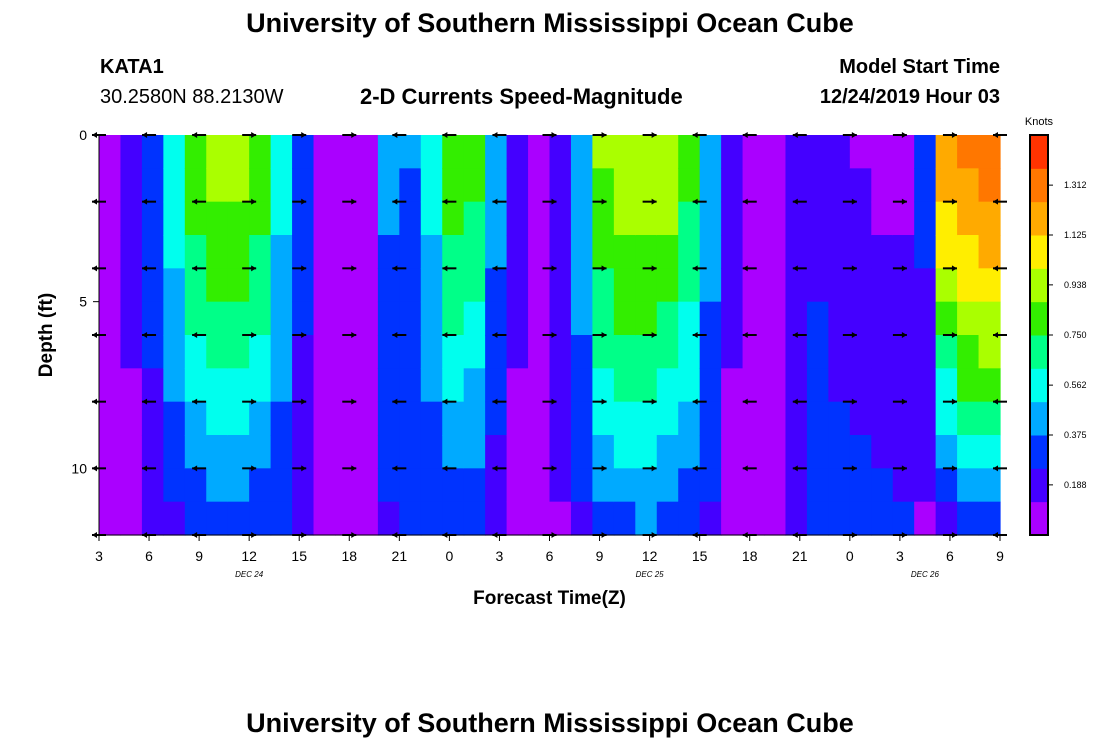 The height and width of the screenshot is (750, 1100). What do you see at coordinates (83, 135) in the screenshot?
I see `y-tick-label: 0` at bounding box center [83, 135].